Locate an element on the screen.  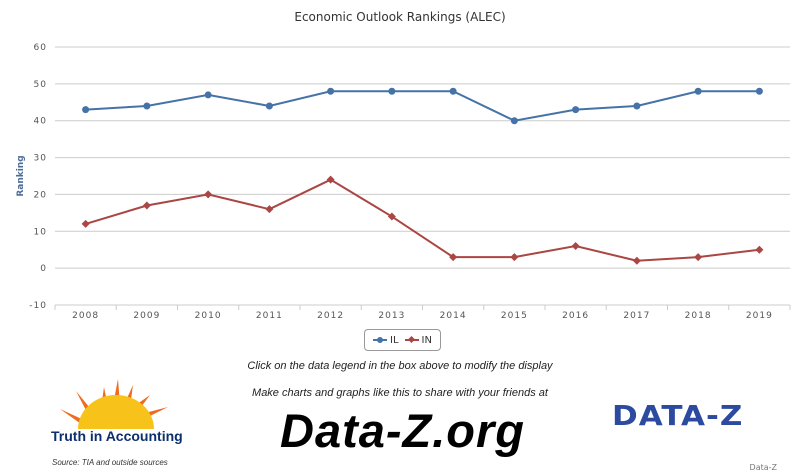
x-tick-label: 2018 is located at coordinates (698, 316).